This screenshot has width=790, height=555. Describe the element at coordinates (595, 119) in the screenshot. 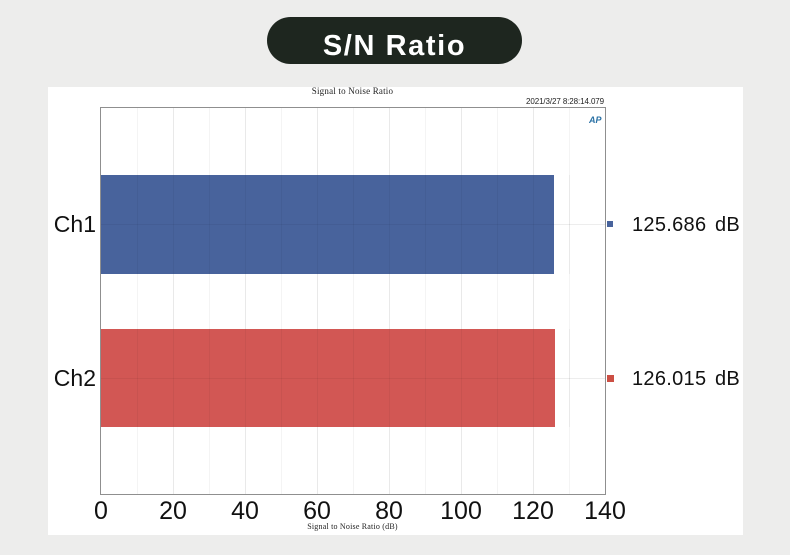

I see `svg-text: AP` at that location.